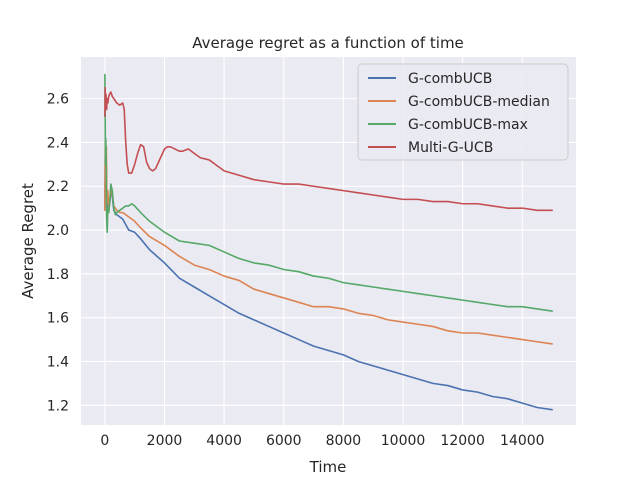 Image resolution: width=640 pixels, height=480 pixels. I want to click on y-tick-label: 2.0, so click(58, 231).